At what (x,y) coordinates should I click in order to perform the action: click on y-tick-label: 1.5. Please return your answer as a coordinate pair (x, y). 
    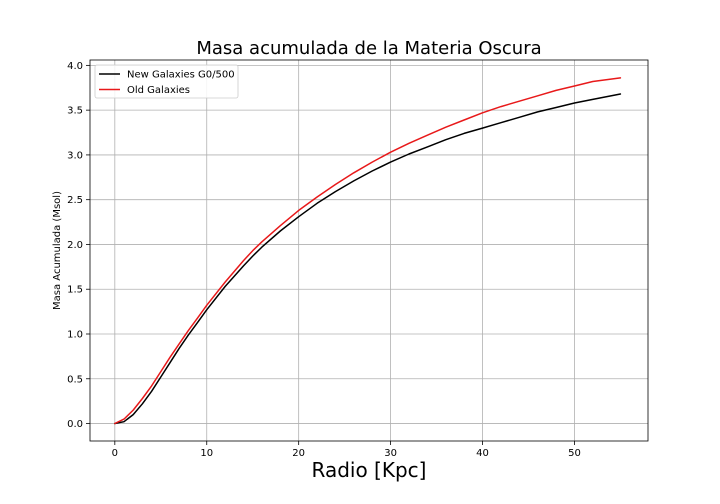
    Looking at the image, I should click on (75, 290).